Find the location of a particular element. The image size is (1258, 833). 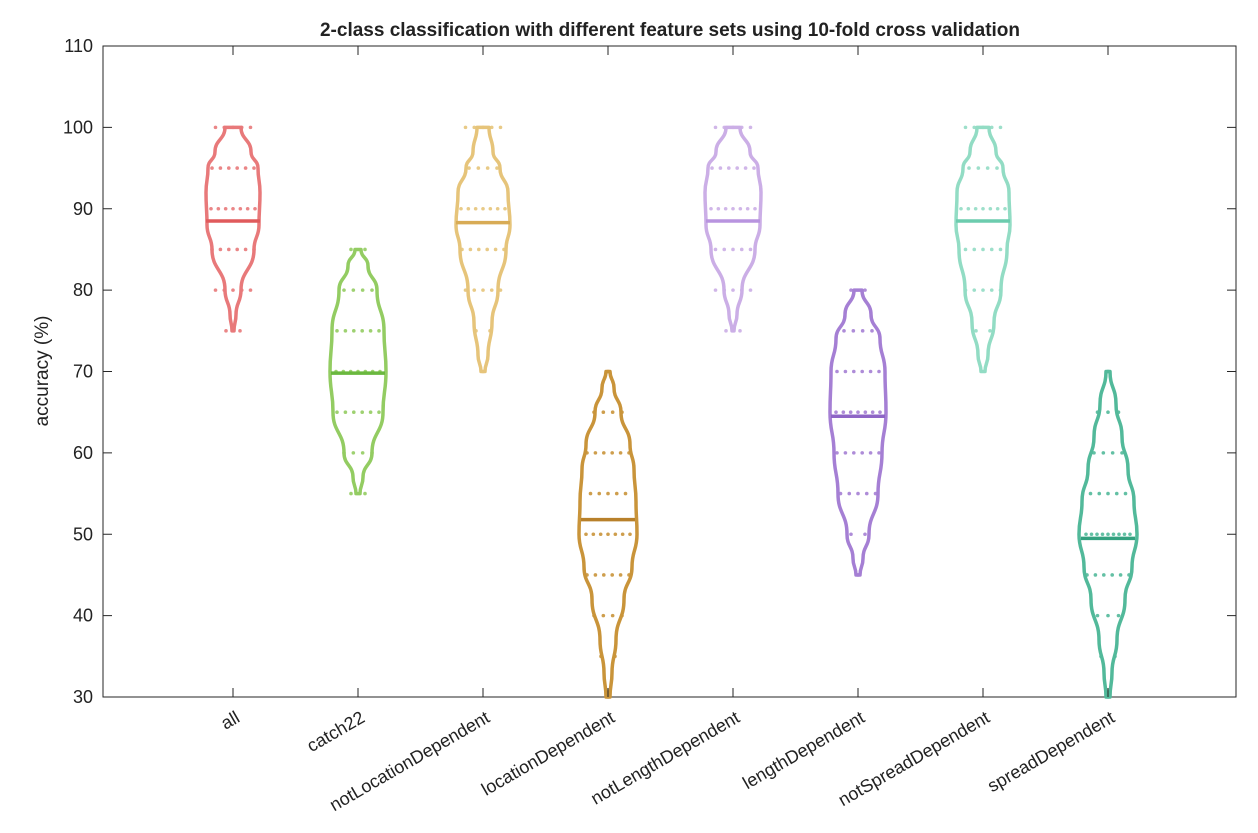

violin-all is located at coordinates (233, 229).